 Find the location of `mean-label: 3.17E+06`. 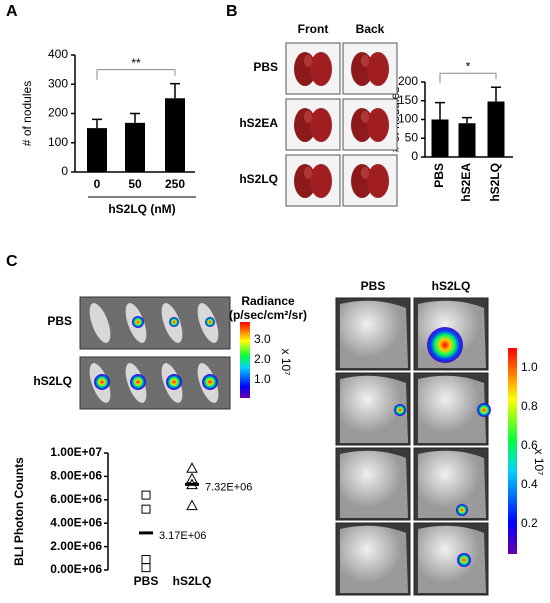

mean-label: 3.17E+06 is located at coordinates (182, 536).